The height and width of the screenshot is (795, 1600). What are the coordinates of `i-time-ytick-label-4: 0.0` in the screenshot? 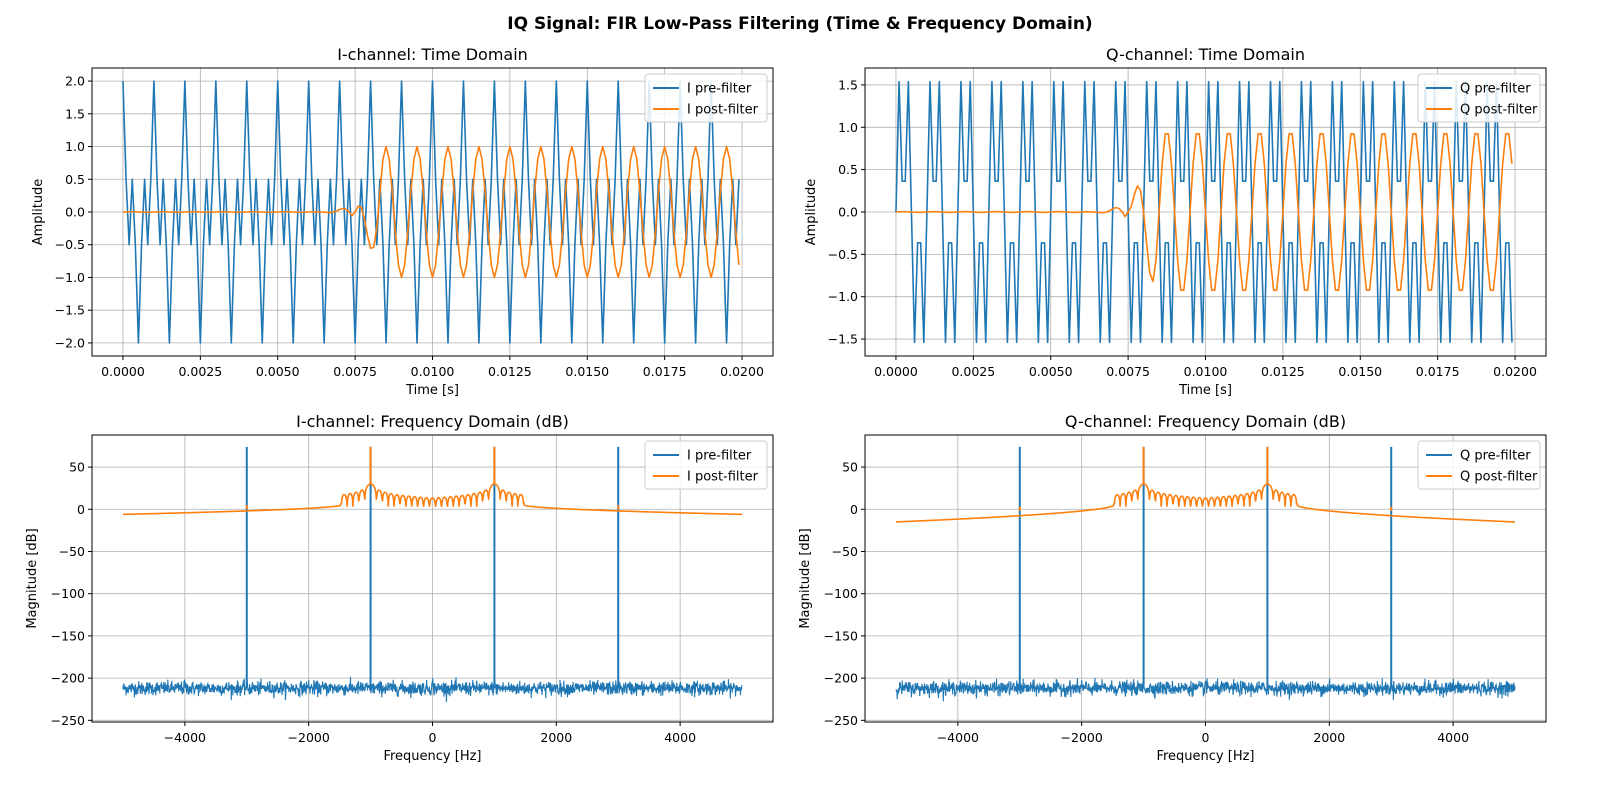 It's located at (75, 212).